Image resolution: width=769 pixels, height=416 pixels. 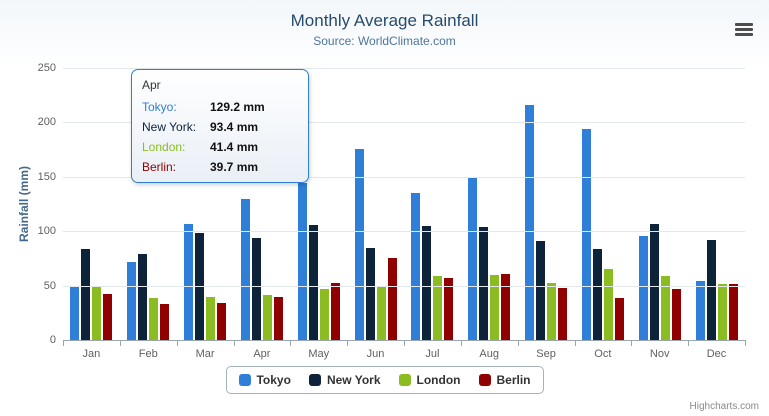 I want to click on legend-item-tokyo: Tokyo, so click(x=264, y=380).